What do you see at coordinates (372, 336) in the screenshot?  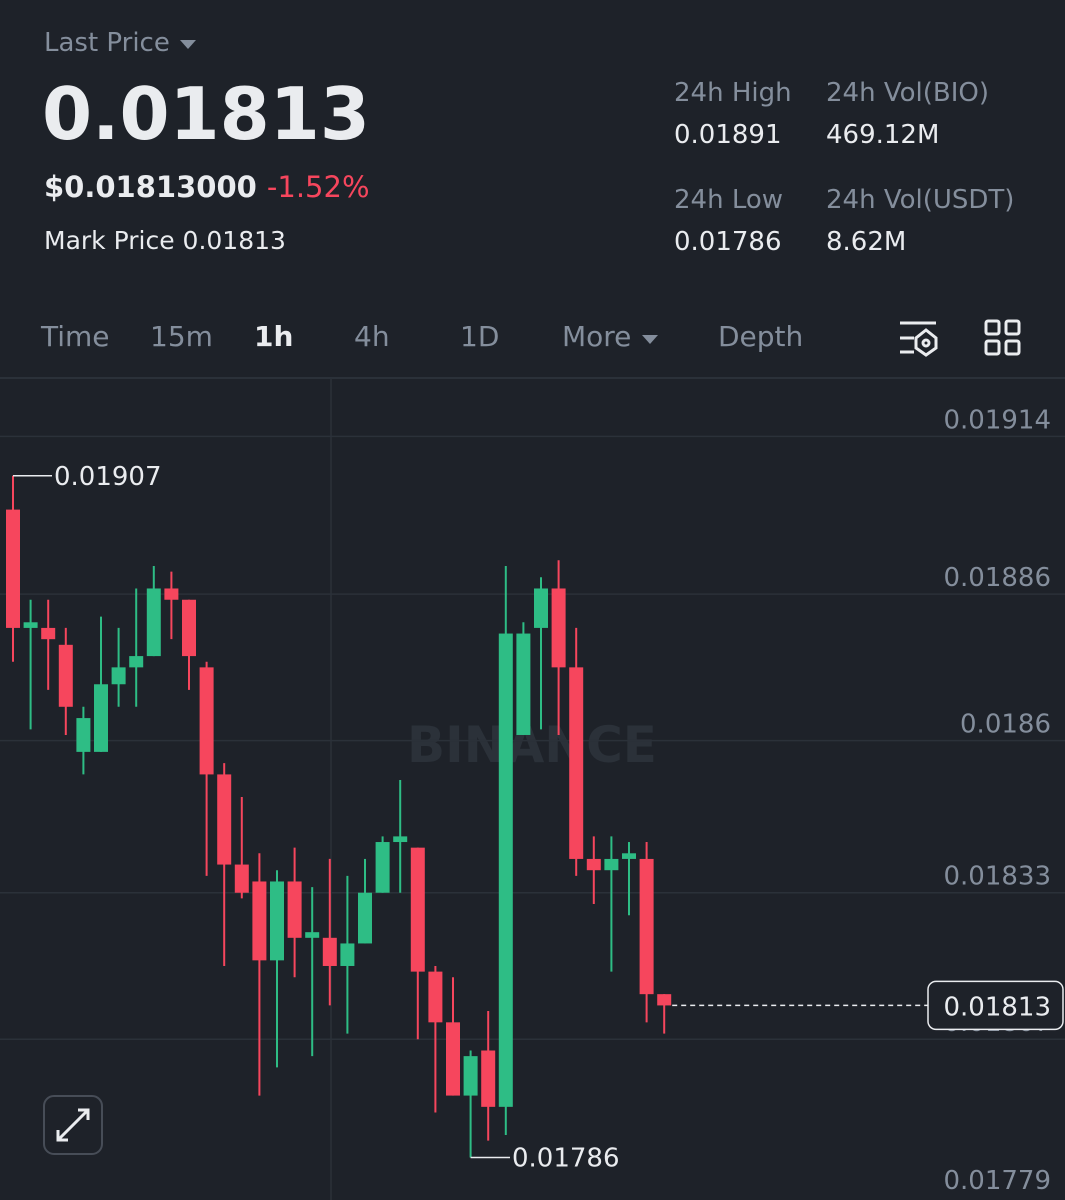 I see `tab: 4h` at bounding box center [372, 336].